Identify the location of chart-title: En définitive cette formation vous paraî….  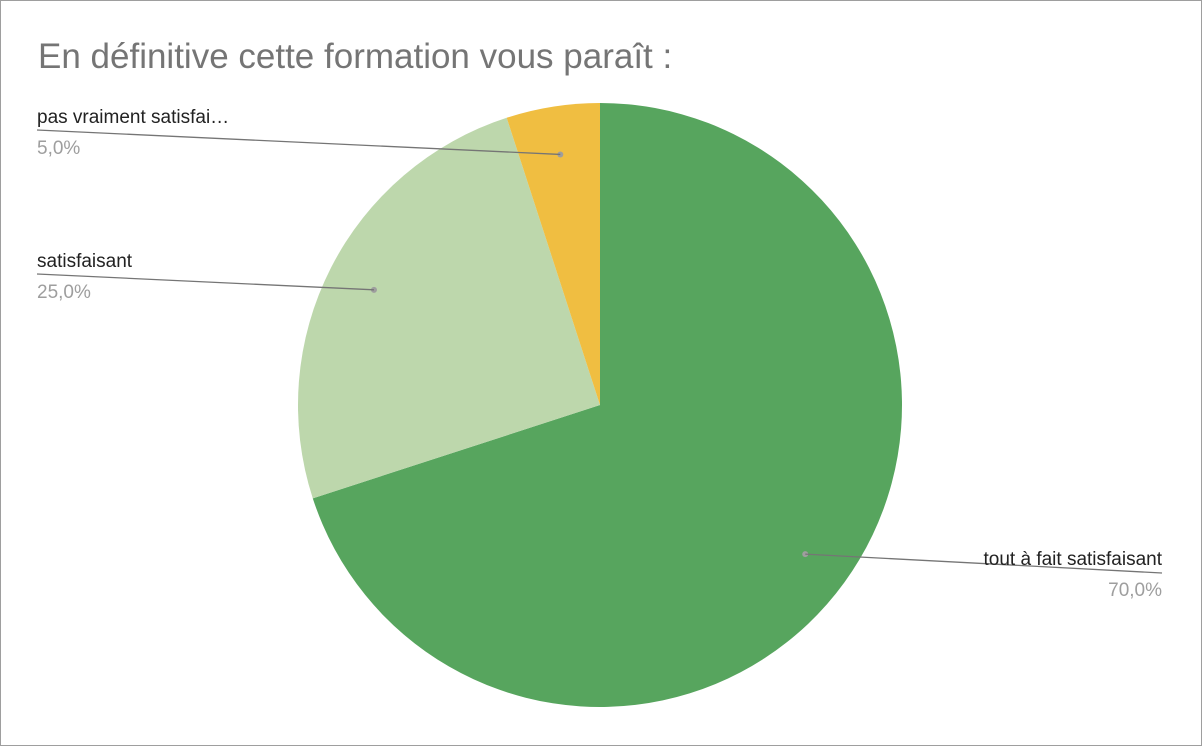
(355, 56).